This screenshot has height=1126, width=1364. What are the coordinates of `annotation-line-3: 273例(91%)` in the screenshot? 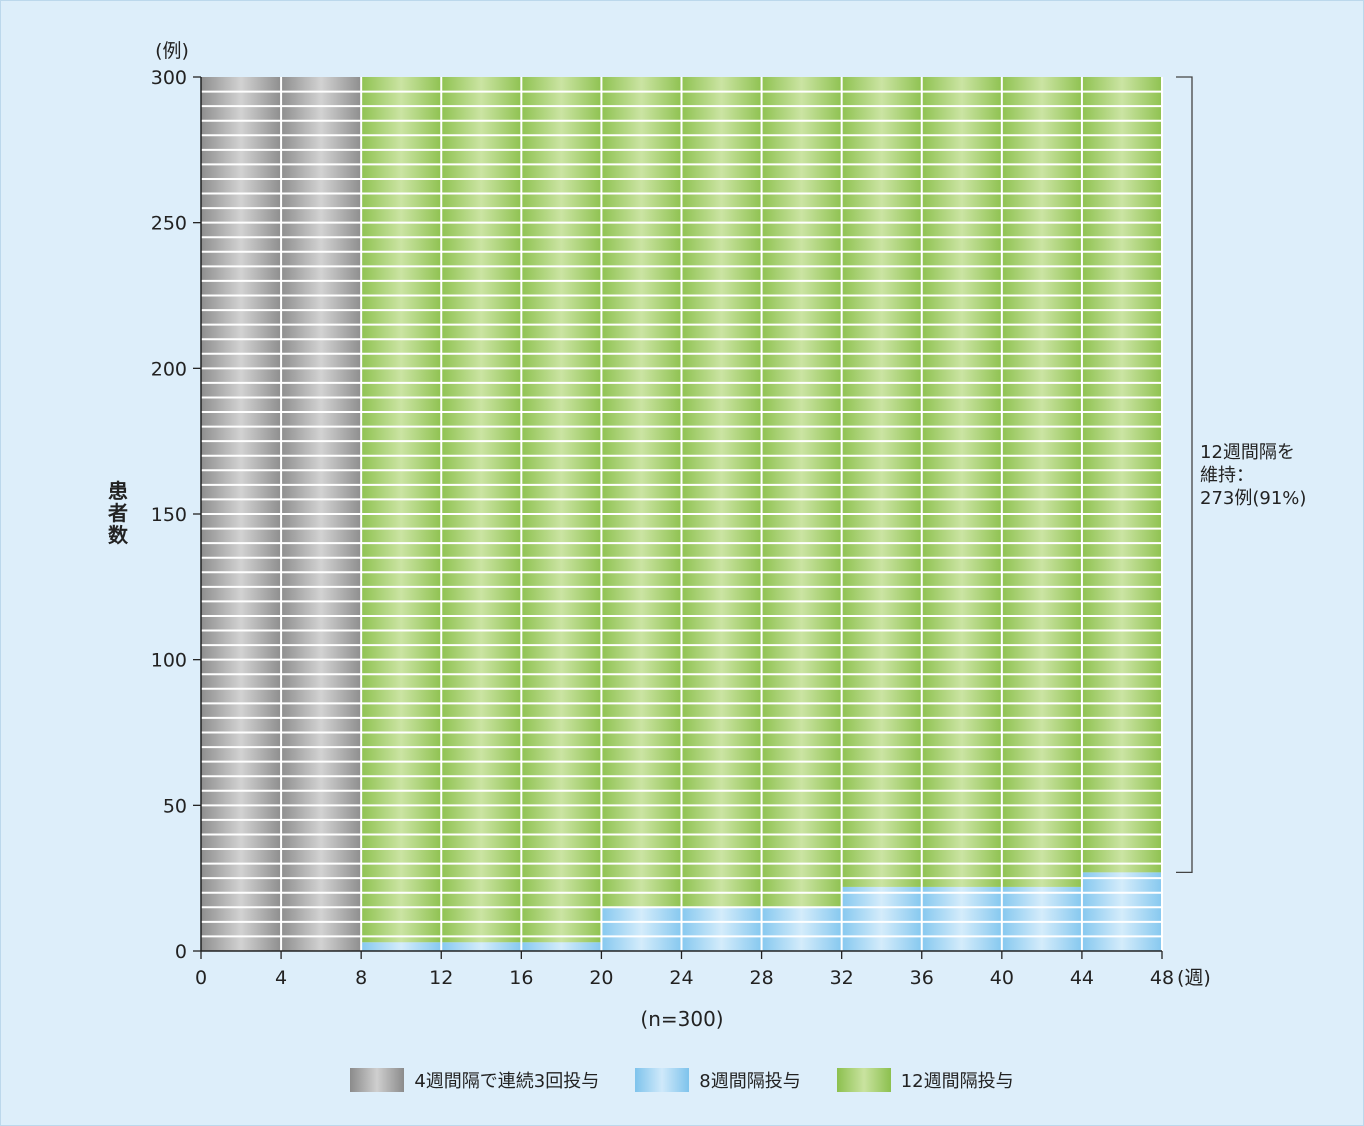 It's located at (1253, 498).